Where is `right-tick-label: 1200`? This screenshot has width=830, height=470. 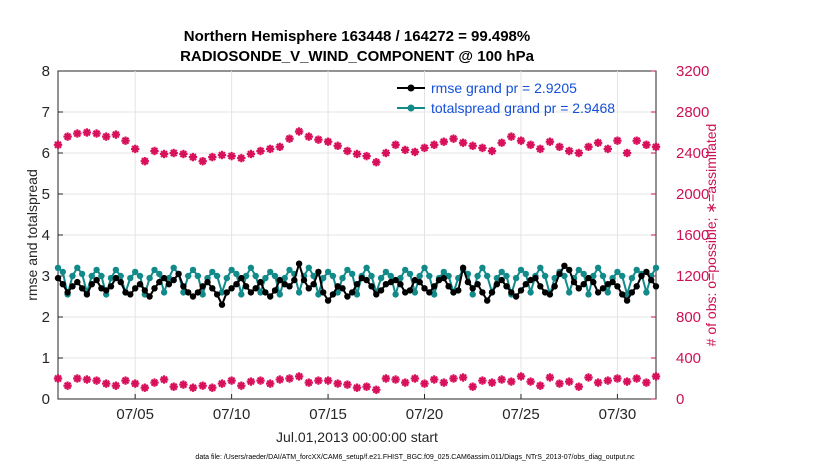 right-tick-label: 1200 is located at coordinates (692, 276).